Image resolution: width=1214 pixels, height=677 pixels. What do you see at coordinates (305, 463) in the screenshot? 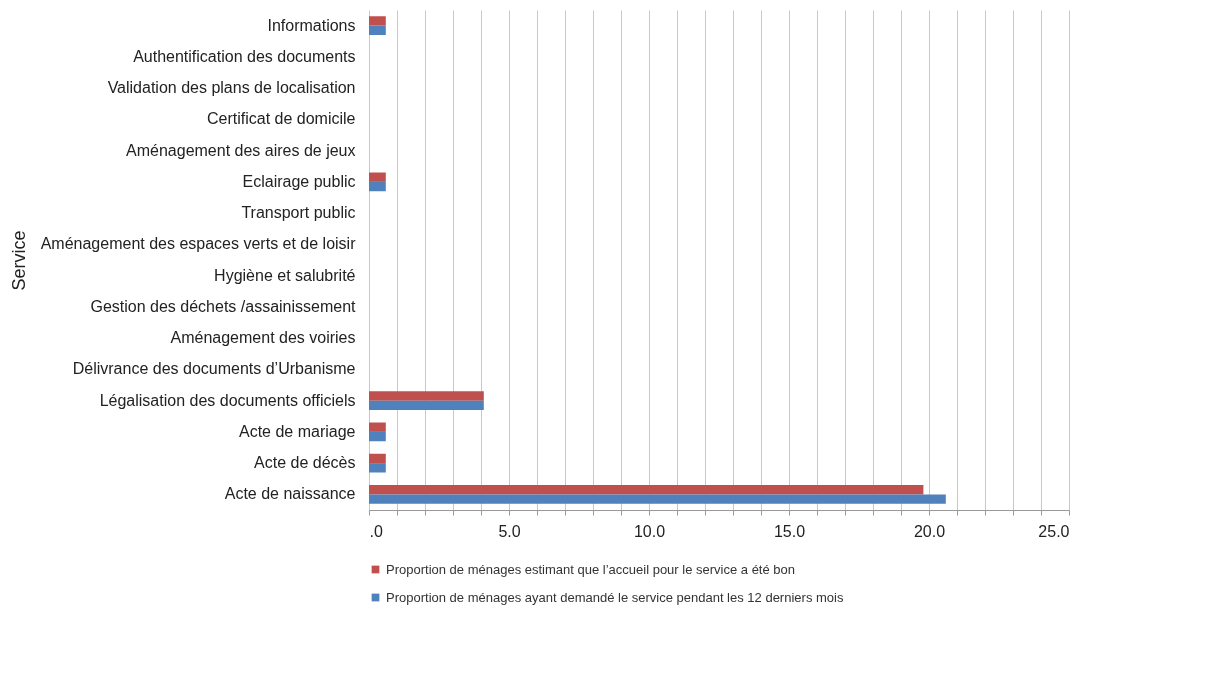
I see `y-tick-label: Acte de décès` at bounding box center [305, 463].